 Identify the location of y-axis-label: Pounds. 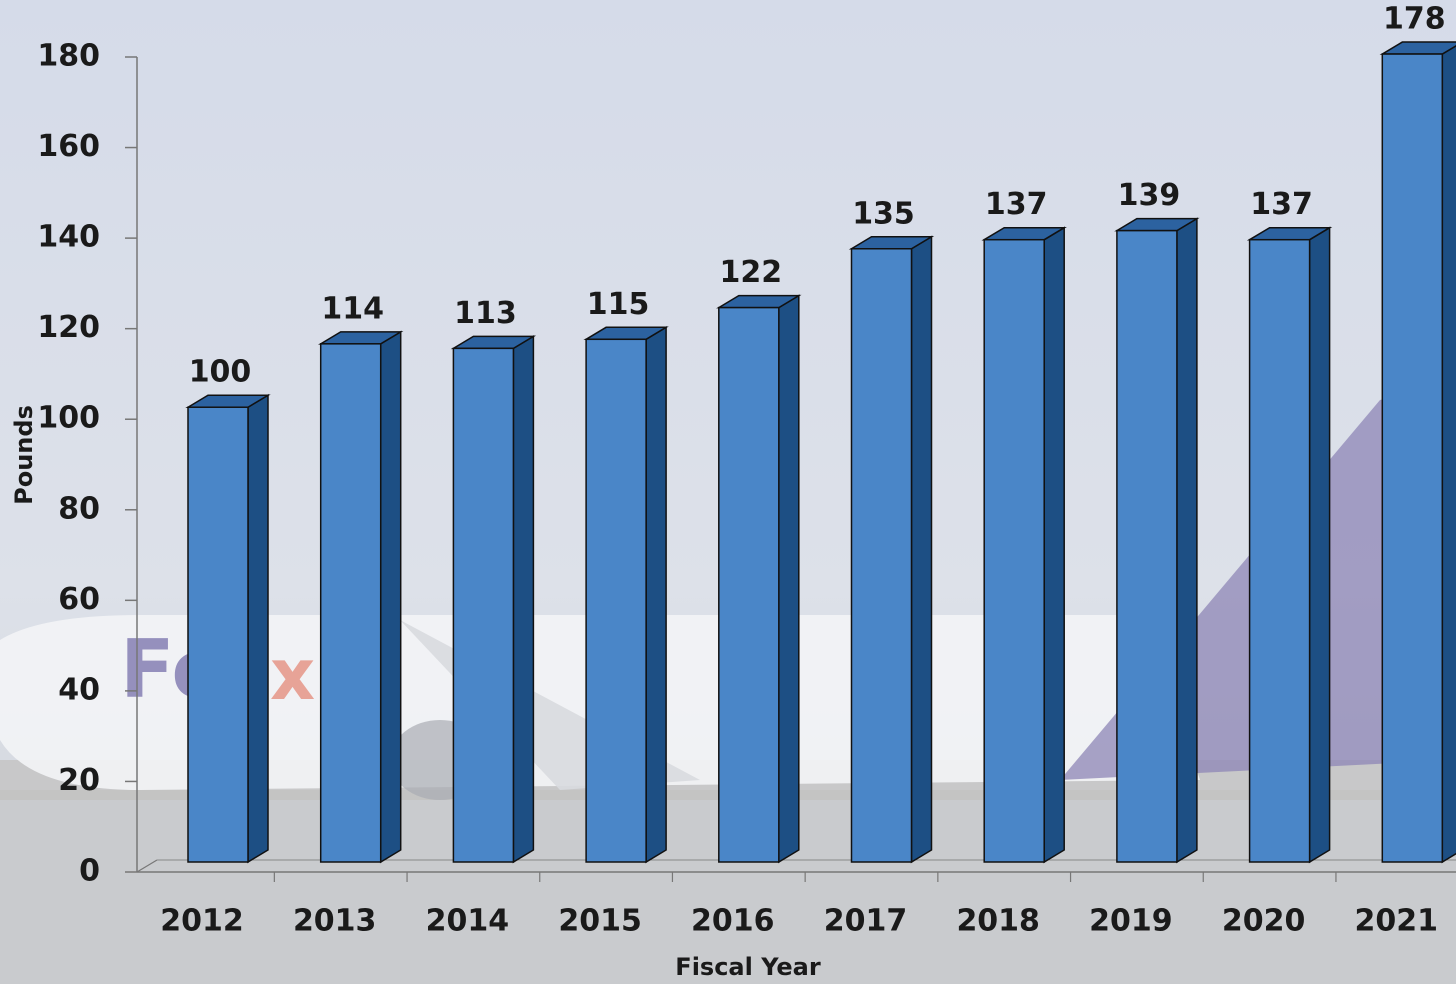
(24, 455).